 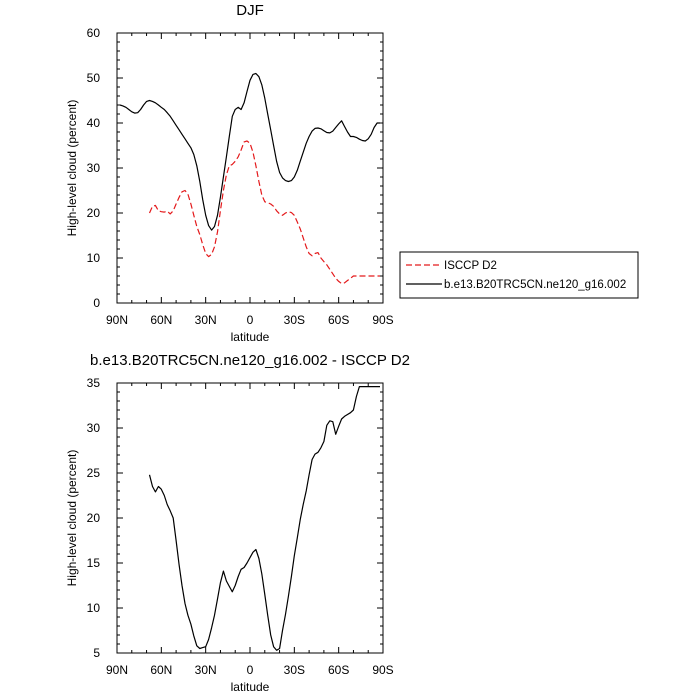 I want to click on top-x-axis-label: latitude, so click(x=250, y=337).